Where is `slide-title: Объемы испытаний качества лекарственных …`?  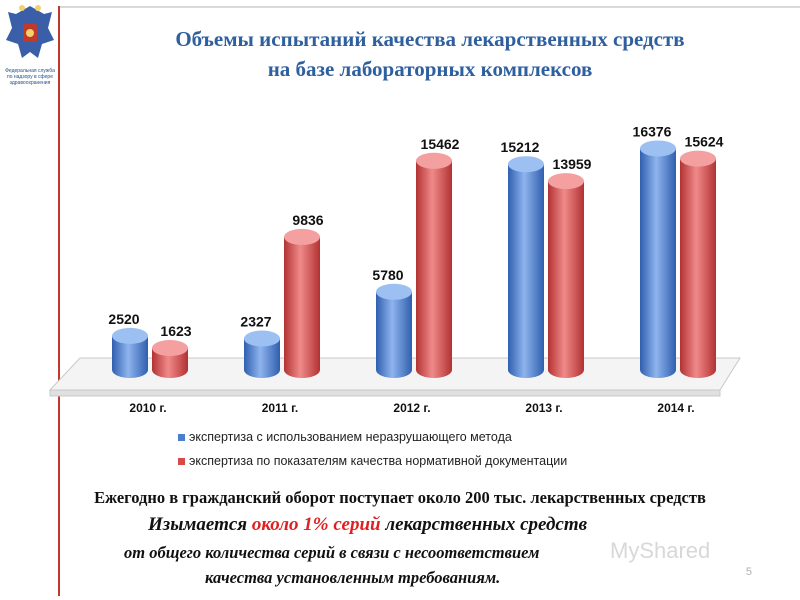 slide-title: Объемы испытаний качества лекарственных … is located at coordinates (430, 54).